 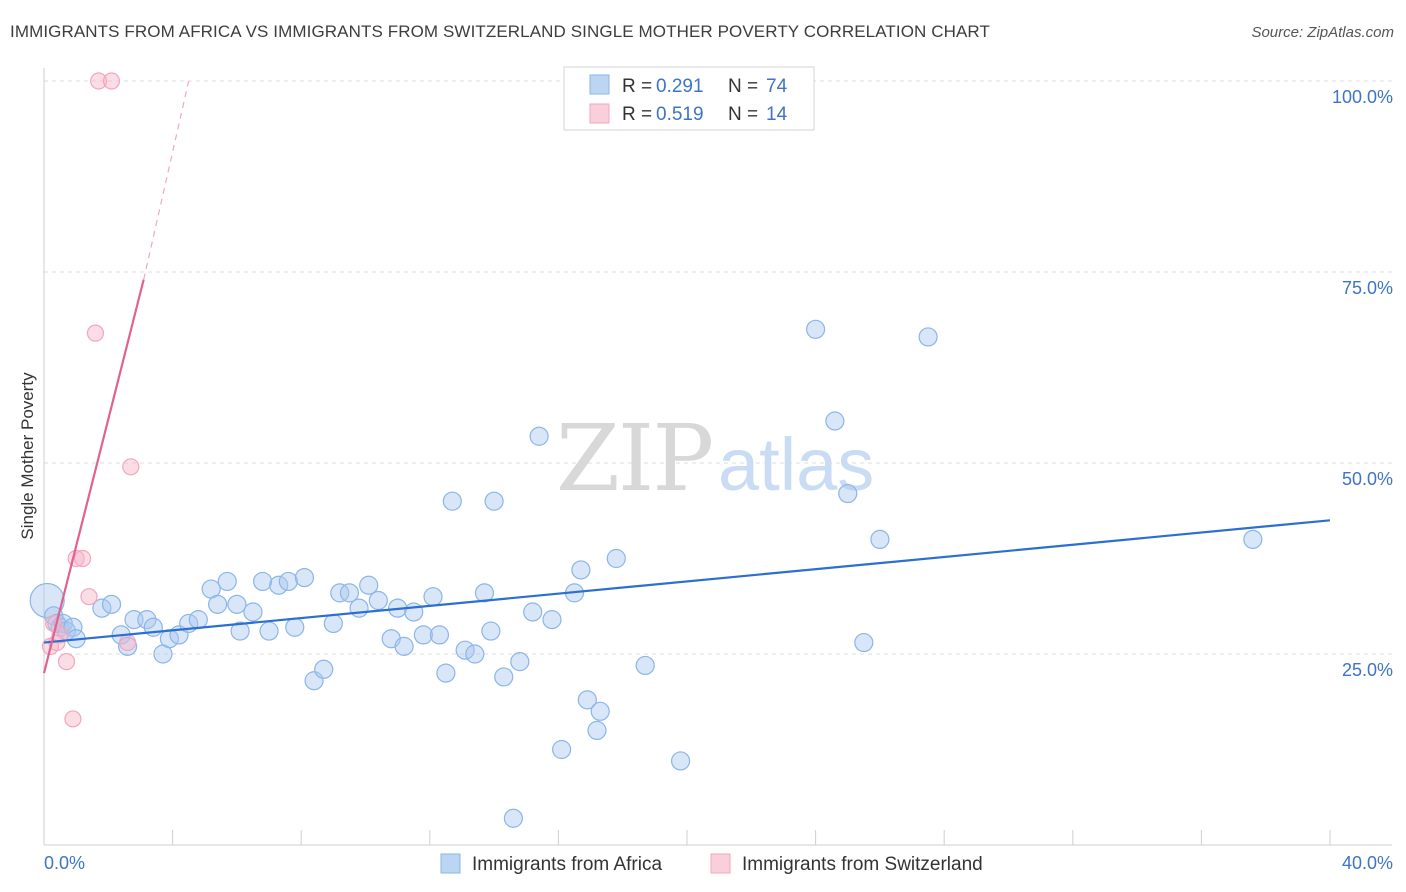 What do you see at coordinates (637, 86) in the screenshot?
I see `legend-r-label-africa: R =` at bounding box center [637, 86].